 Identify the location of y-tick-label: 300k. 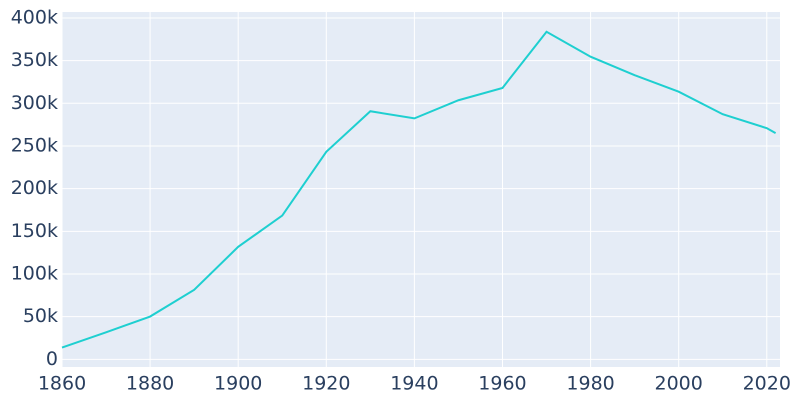
(34, 103).